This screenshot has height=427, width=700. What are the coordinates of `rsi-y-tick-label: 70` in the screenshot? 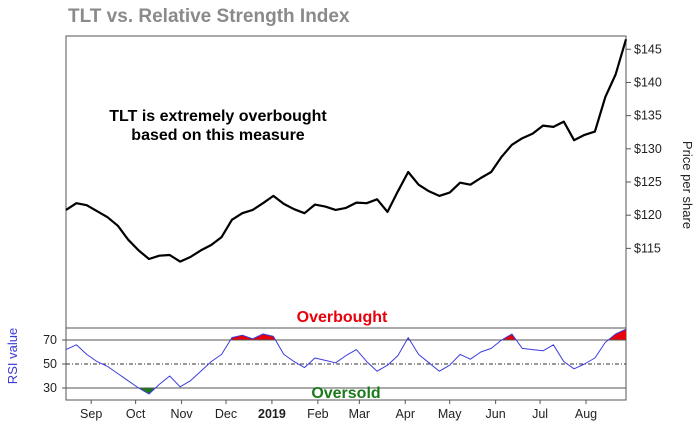 It's located at (50, 340).